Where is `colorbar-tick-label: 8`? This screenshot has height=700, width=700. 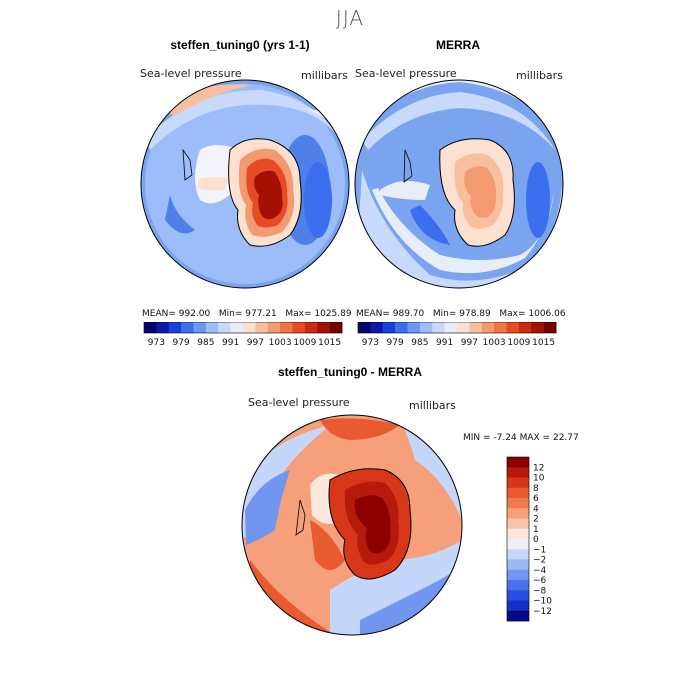
colorbar-tick-label: 8 is located at coordinates (536, 489).